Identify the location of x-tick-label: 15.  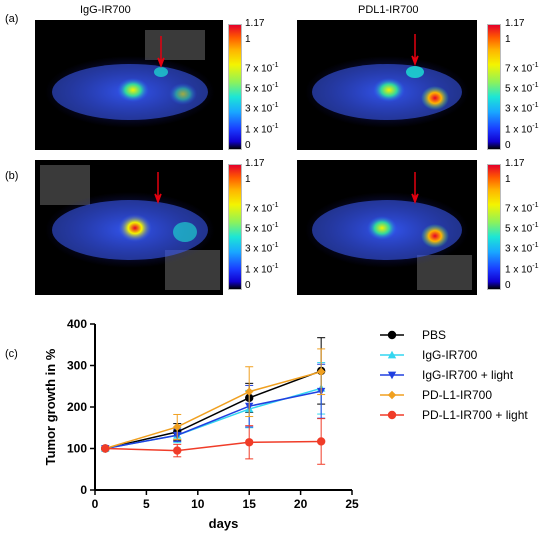
(250, 504).